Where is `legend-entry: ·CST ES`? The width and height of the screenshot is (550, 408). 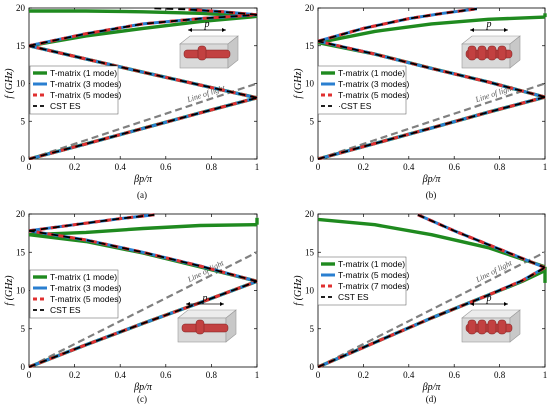
legend-entry: ·CST ES is located at coordinates (355, 106).